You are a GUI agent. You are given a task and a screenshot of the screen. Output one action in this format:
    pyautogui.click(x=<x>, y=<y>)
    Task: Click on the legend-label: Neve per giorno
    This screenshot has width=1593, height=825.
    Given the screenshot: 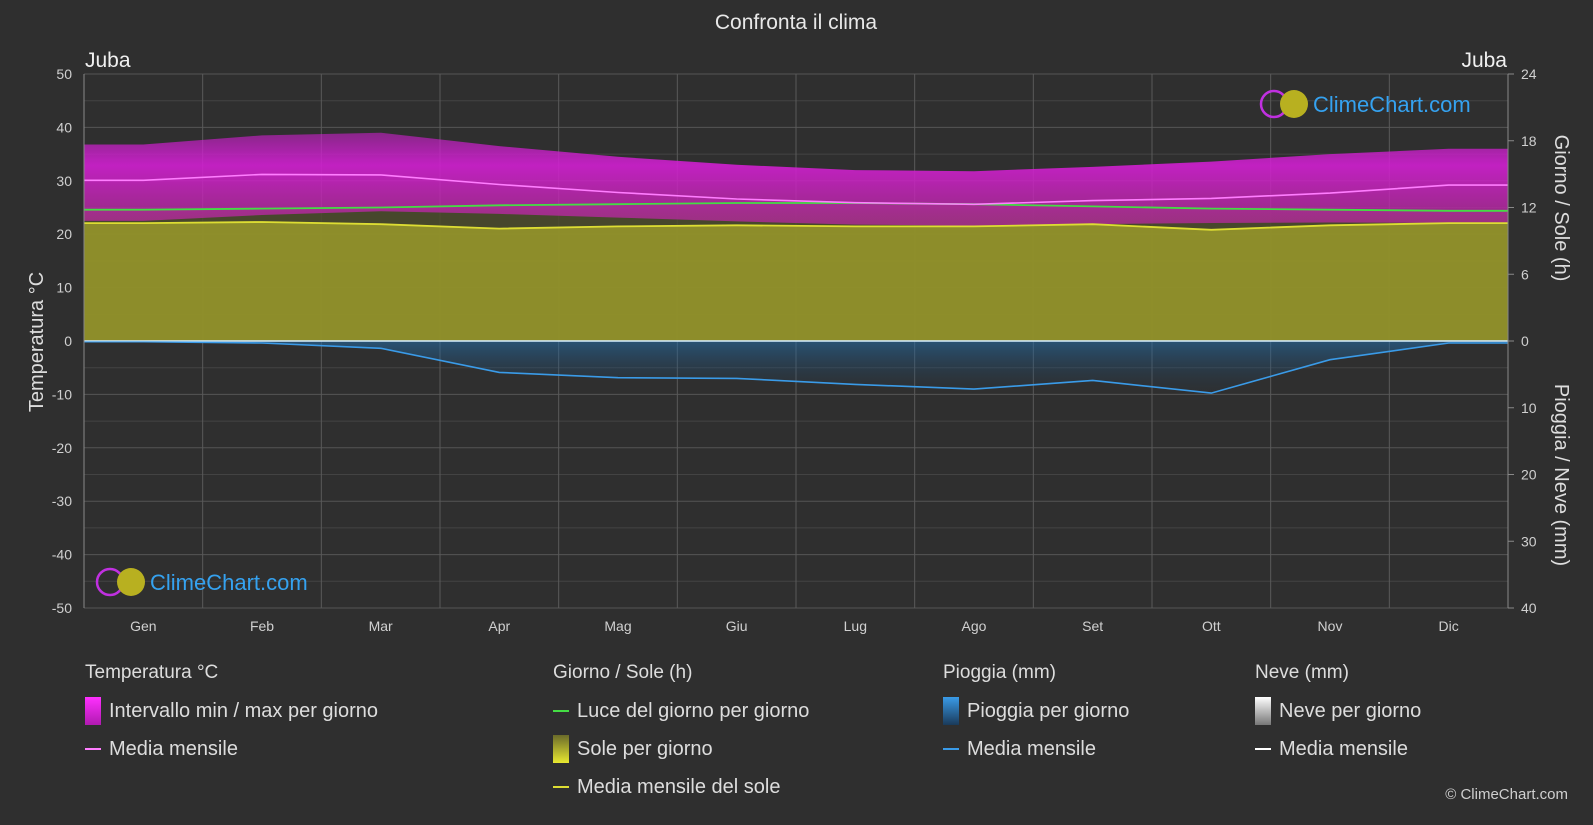 What is the action you would take?
    pyautogui.click(x=1350, y=710)
    